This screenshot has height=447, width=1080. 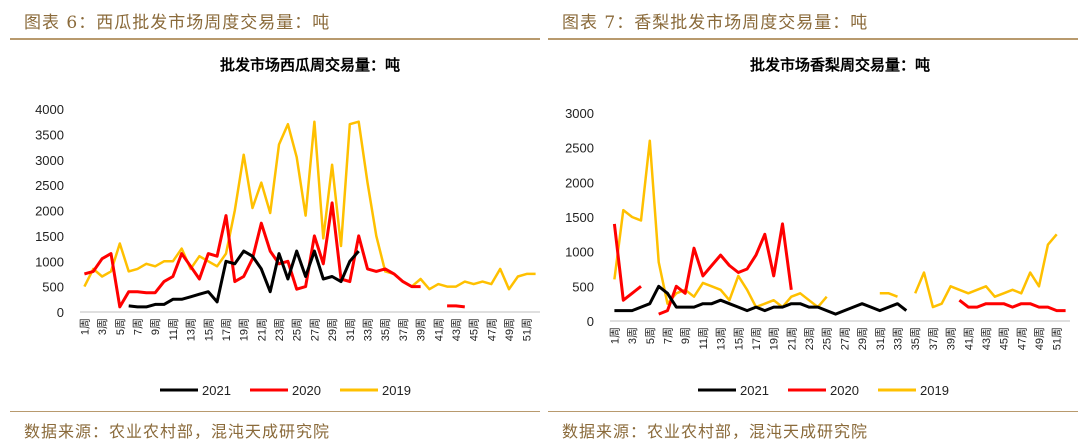 What do you see at coordinates (310, 65) in the screenshot?
I see `chart-title: 批发市场西瓜周交易量：吨` at bounding box center [310, 65].